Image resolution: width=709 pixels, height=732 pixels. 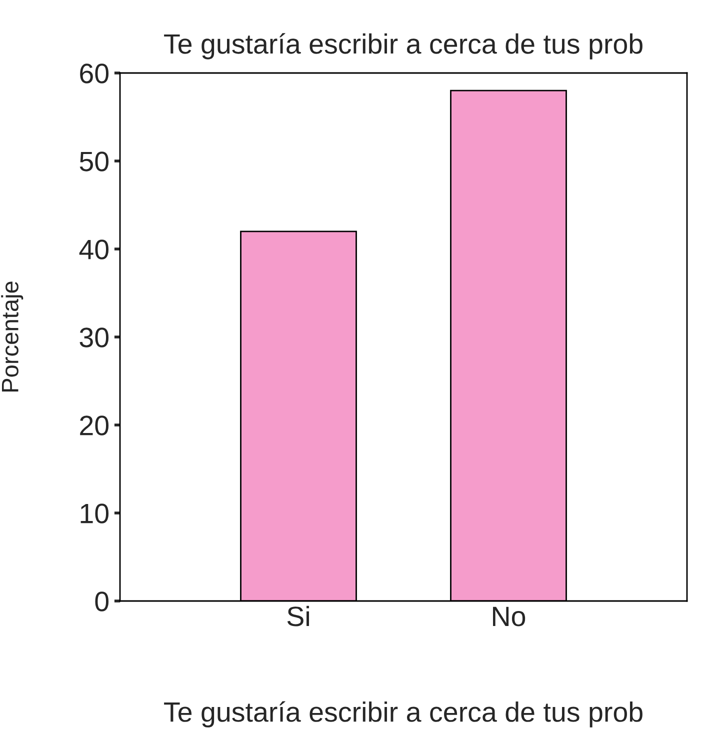 I want to click on x-axis-title: Te gustaría escribir a cerca de tus prob, so click(x=403, y=714).